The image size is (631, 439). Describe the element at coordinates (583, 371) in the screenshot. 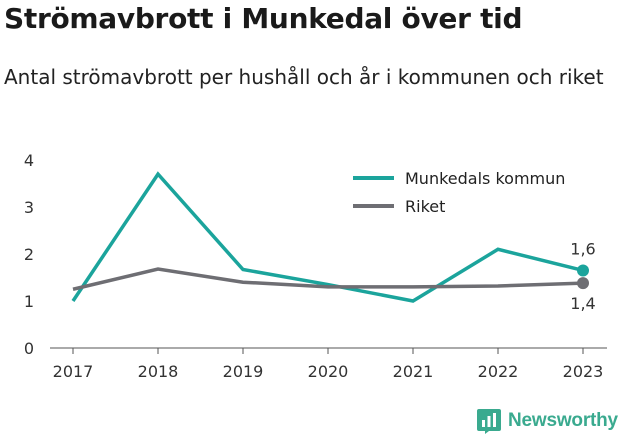

I see `x-tick-label: 2023` at that location.